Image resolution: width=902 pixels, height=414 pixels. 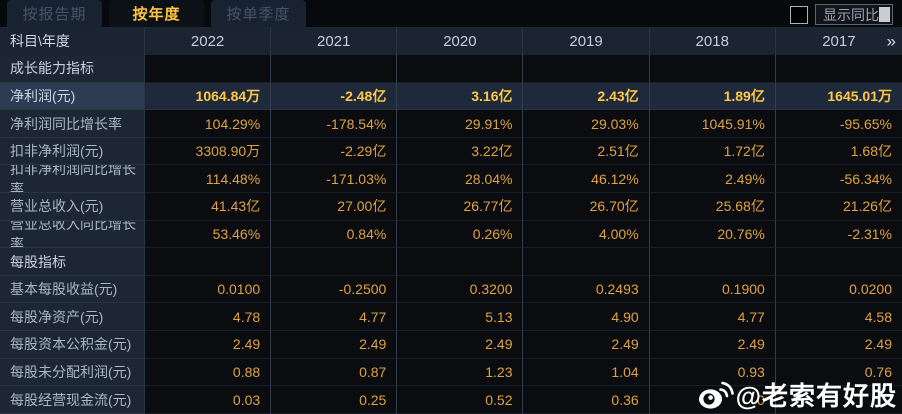 I want to click on section-label: 成长能力指标, so click(x=72, y=69).